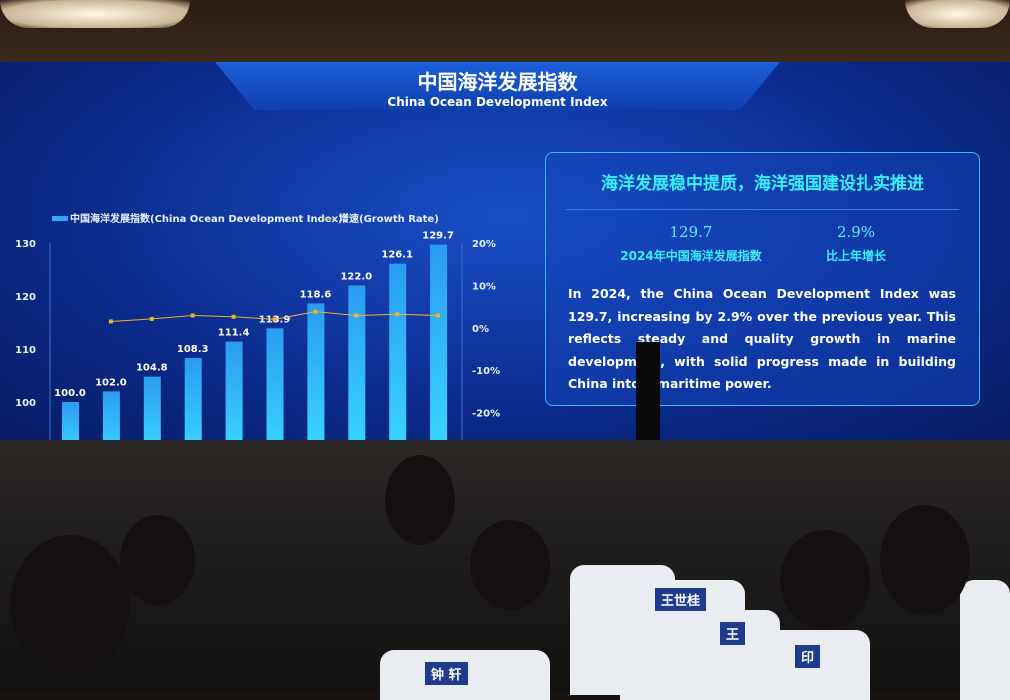  Describe the element at coordinates (206, 218) in the screenshot. I see `legend-bar-label: 中国海洋发展指数(China Ocean Development Index)` at that location.